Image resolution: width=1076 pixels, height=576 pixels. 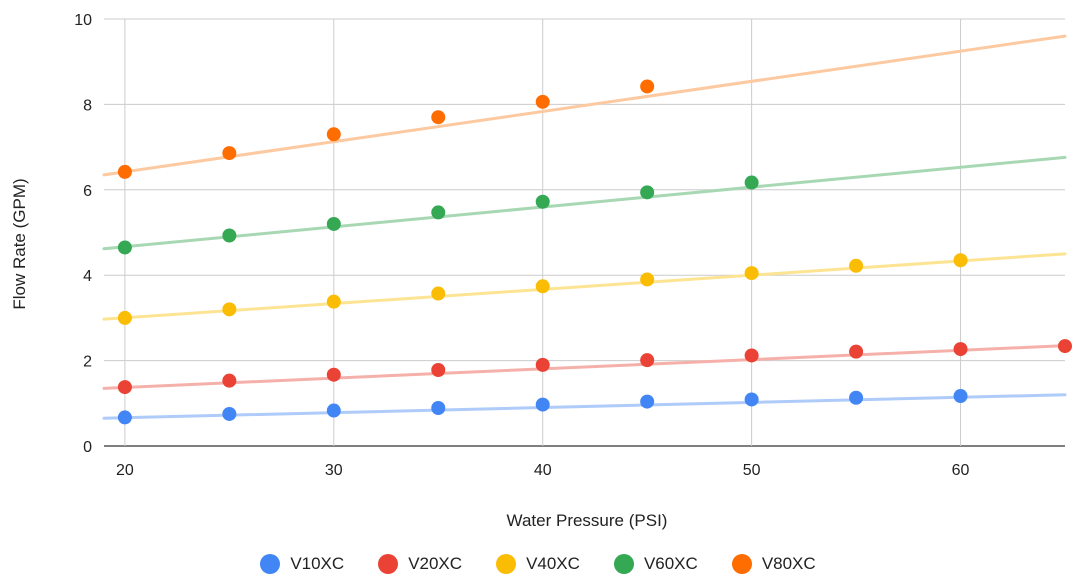 What do you see at coordinates (752, 470) in the screenshot?
I see `x-tick-label: 50` at bounding box center [752, 470].